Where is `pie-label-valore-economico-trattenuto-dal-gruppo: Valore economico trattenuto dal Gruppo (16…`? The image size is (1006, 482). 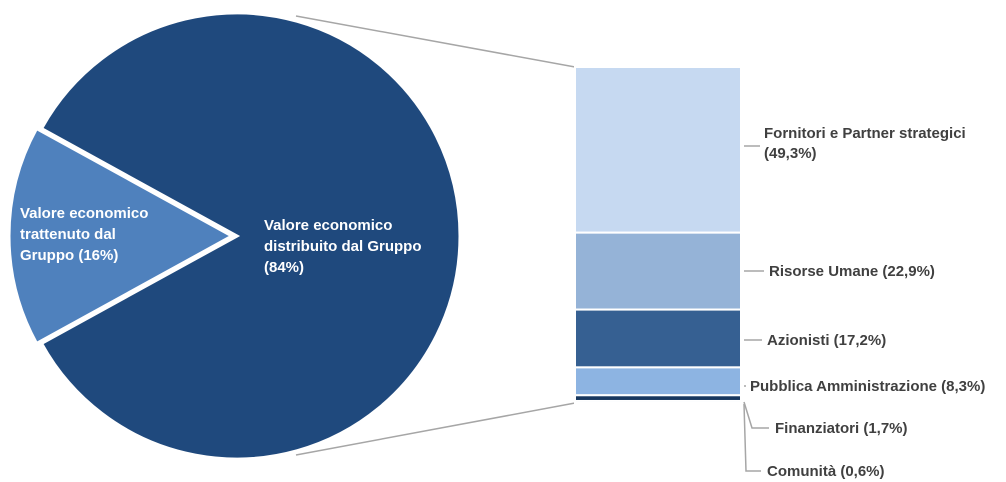 pie-label-valore-economico-trattenuto-dal-gruppo: Valore economico trattenuto dal Gruppo (16… is located at coordinates (84, 234).